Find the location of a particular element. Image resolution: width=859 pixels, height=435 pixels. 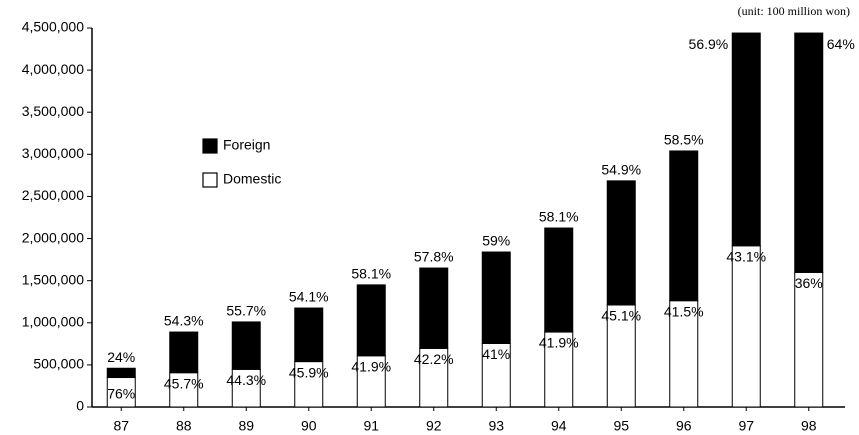

segment-label: 42.2% is located at coordinates (434, 359).